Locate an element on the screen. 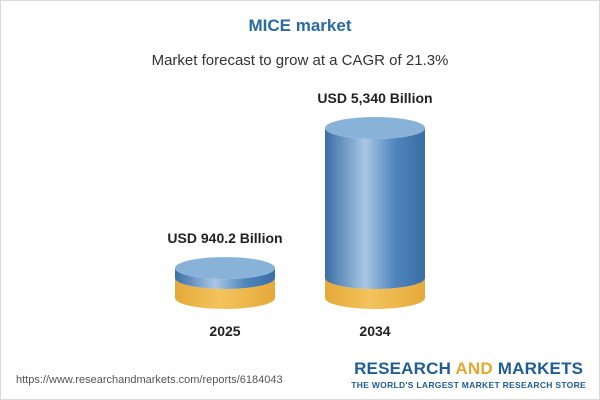 The width and height of the screenshot is (600, 400). x-tick-2034: 2034 is located at coordinates (374, 331).